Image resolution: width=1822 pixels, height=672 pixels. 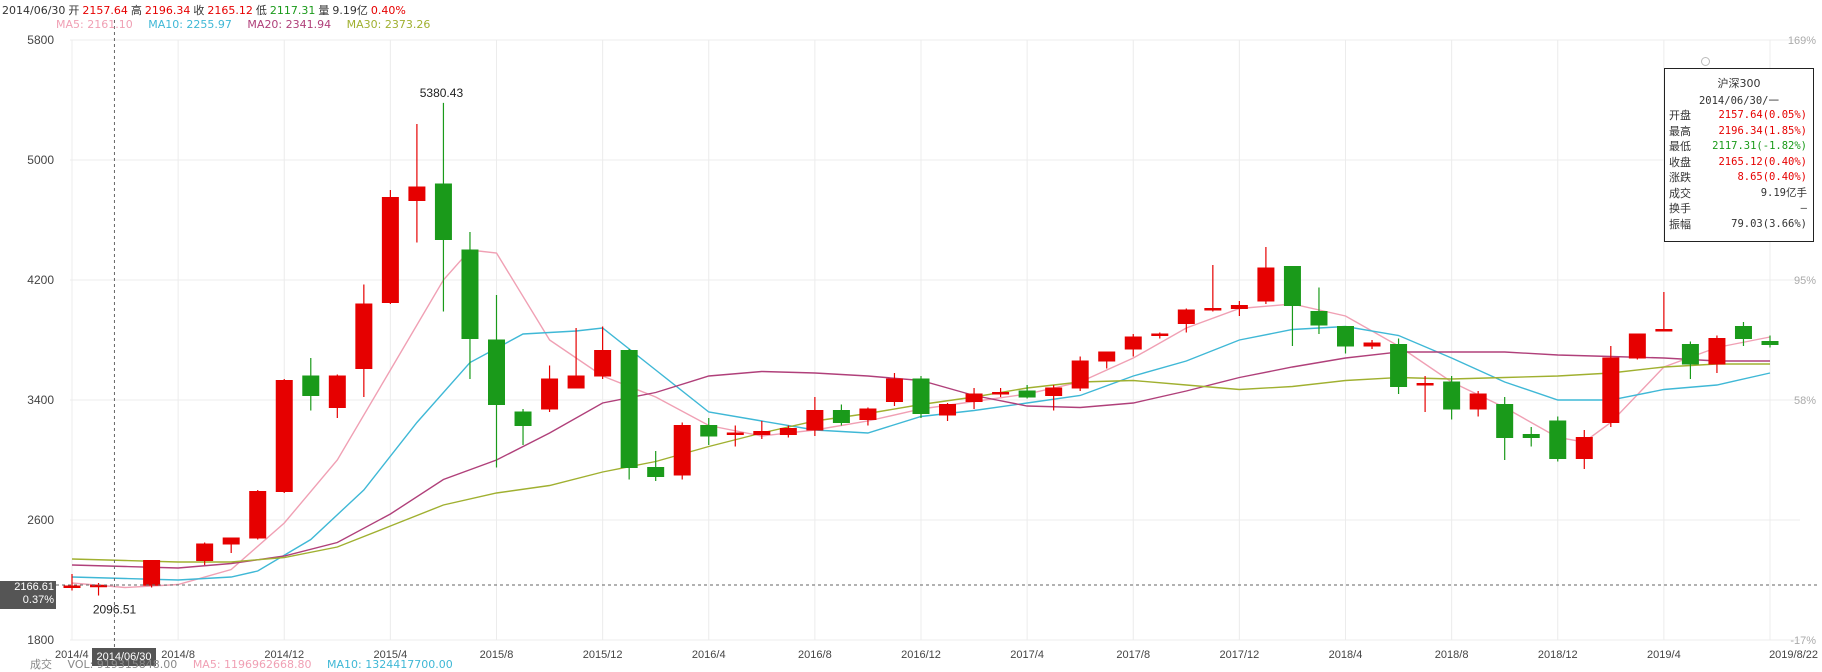 I want to click on x-tick-label: 2017/8, so click(x=1133, y=655).